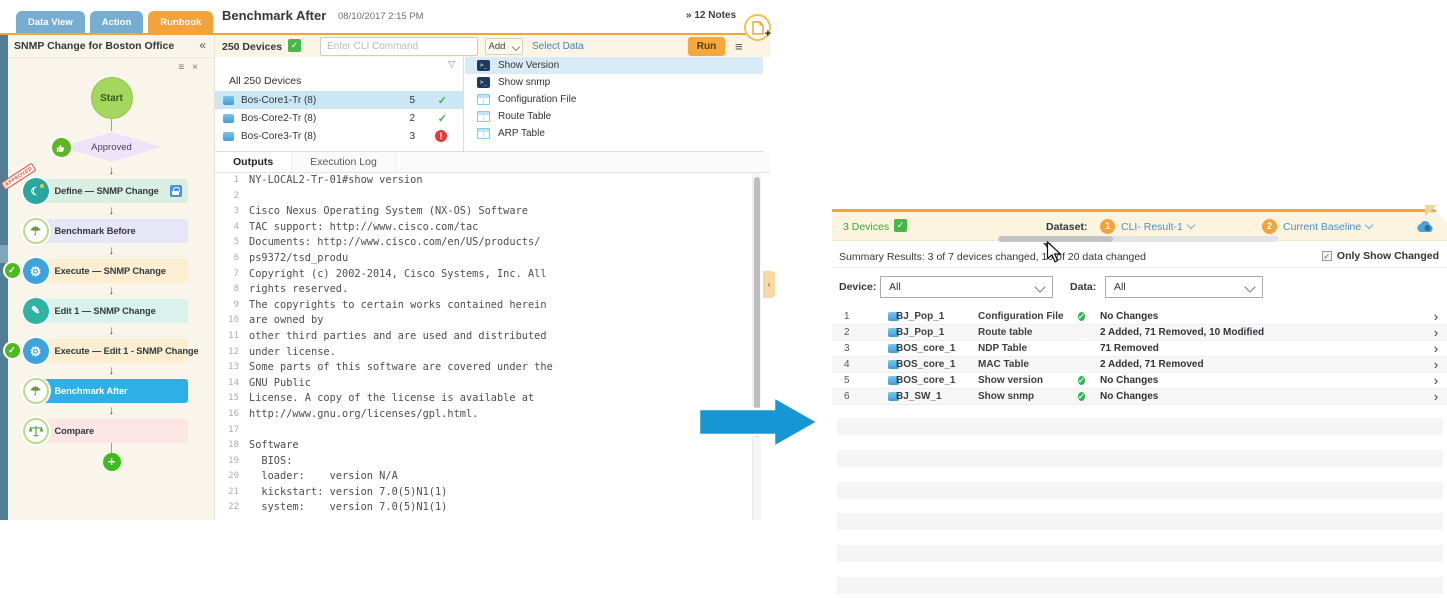  I want to click on all-devices-label: All 250 Devices, so click(265, 81).